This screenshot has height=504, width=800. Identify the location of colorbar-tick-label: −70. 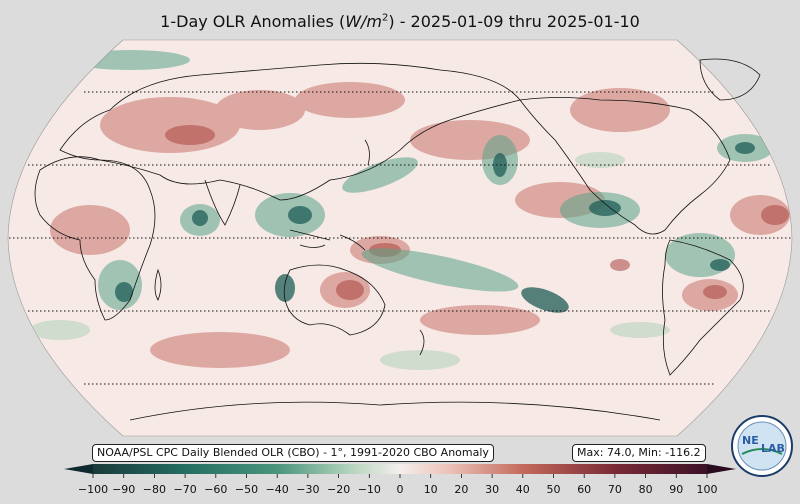
(185, 489).